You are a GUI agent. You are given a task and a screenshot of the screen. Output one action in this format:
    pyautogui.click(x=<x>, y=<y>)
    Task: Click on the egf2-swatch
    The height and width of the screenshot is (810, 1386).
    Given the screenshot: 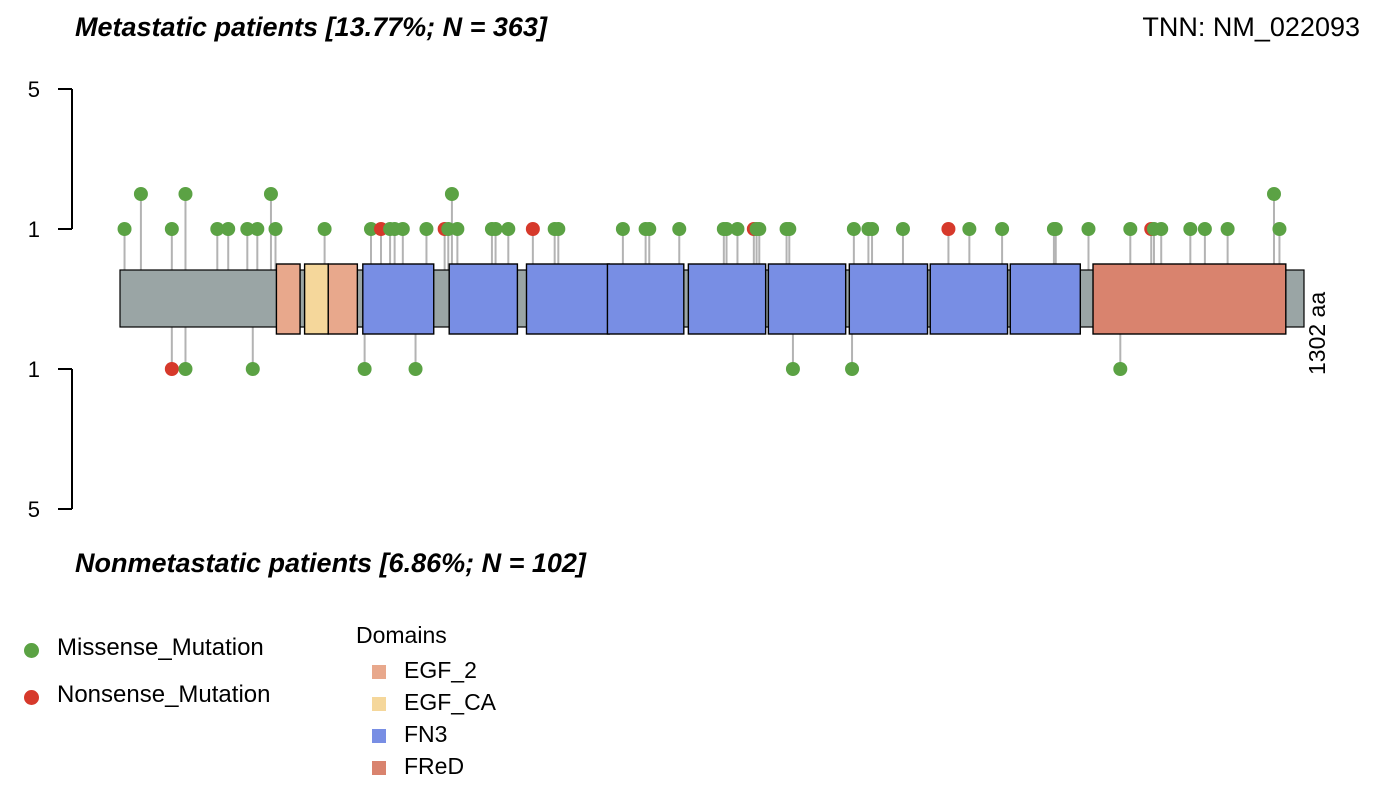 What is the action you would take?
    pyautogui.click(x=379, y=672)
    